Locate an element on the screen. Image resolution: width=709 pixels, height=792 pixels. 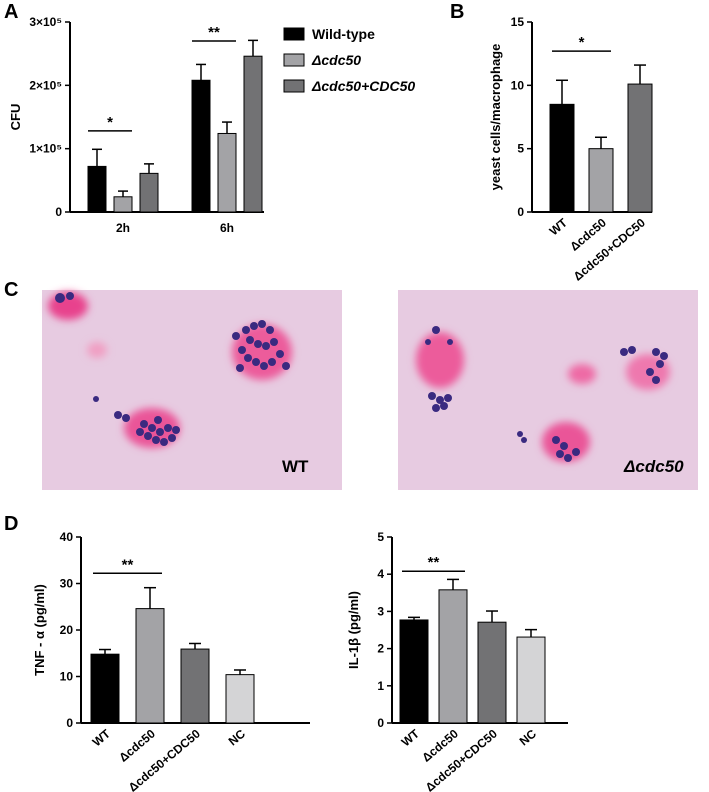
micrograph-wt: WT is located at coordinates (192, 390).